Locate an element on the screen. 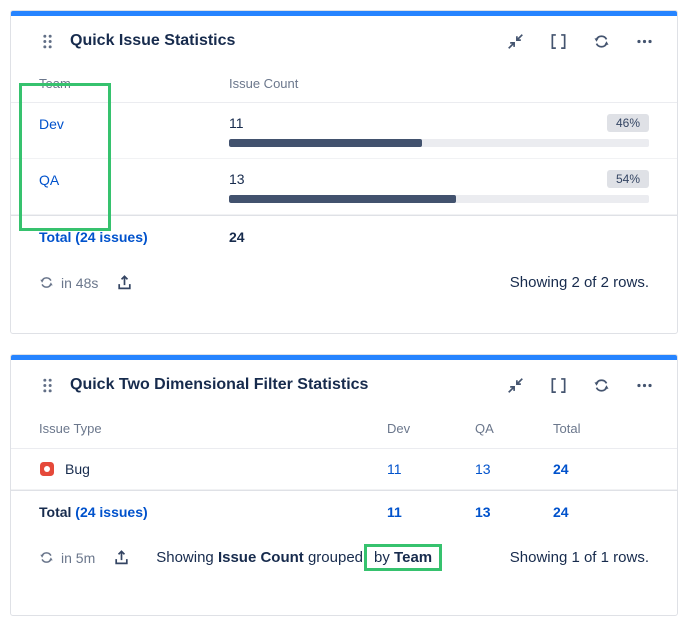  total-count-value: 24 is located at coordinates (237, 237).